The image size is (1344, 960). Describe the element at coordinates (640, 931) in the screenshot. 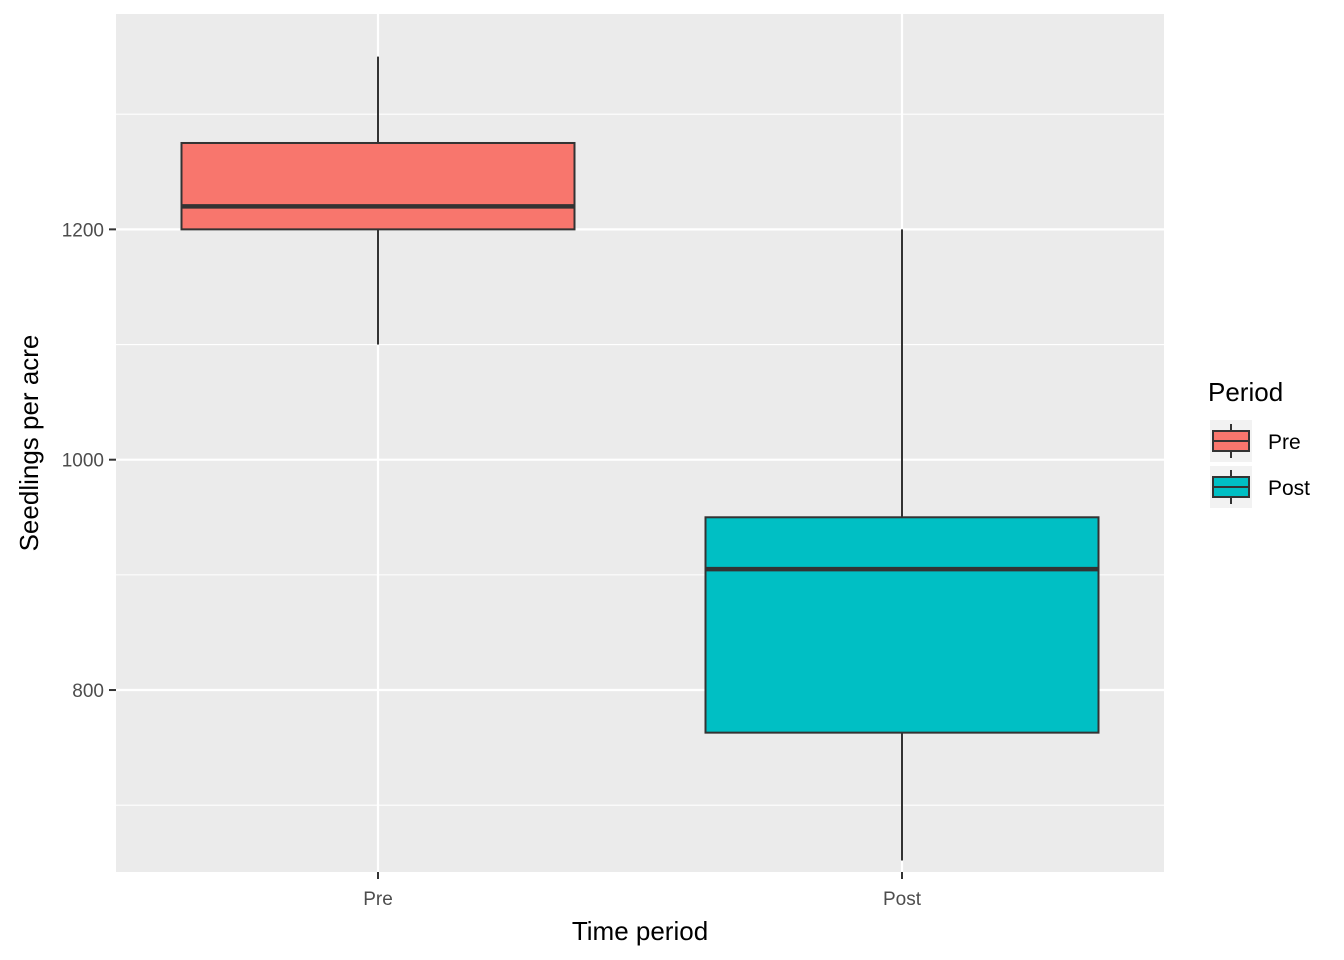

I see `x-axis-title: Time period` at that location.